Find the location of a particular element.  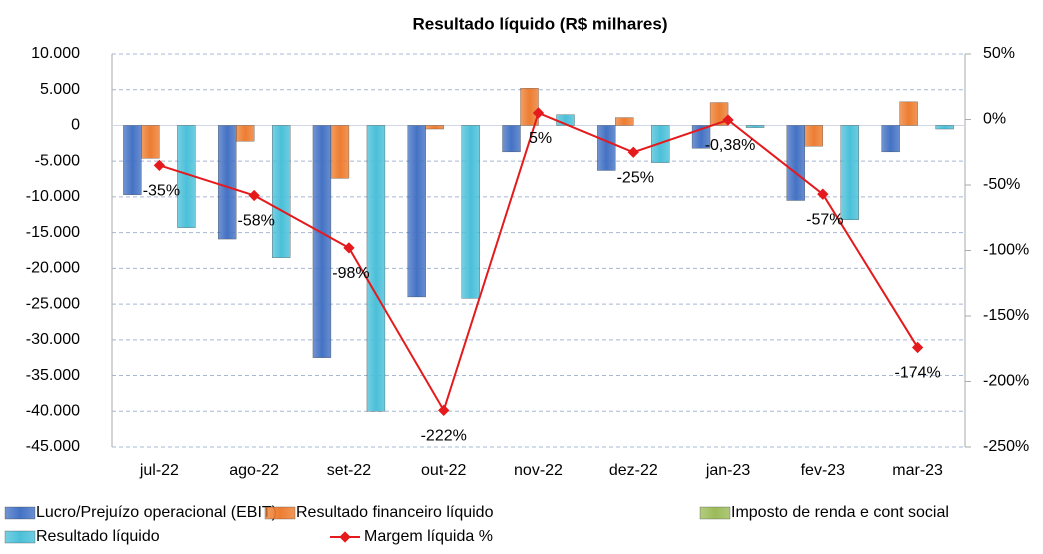

legend-label: Imposto de renda e cont social is located at coordinates (840, 512).